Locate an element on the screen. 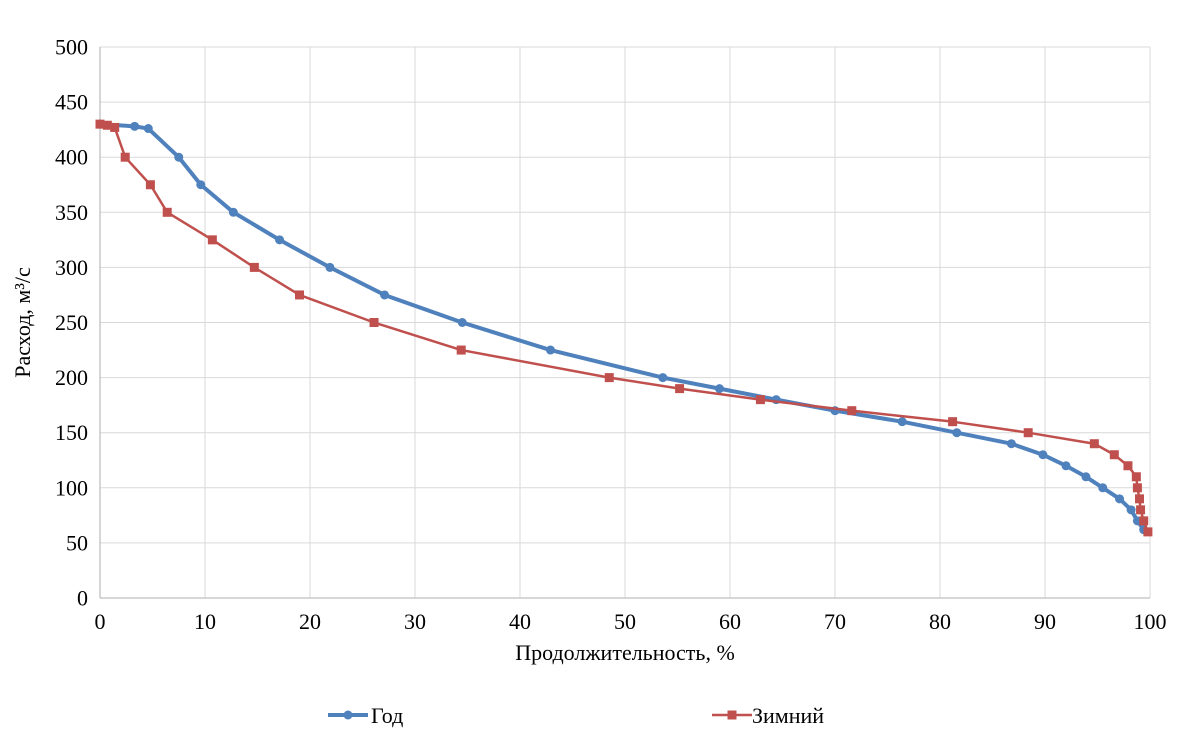 This screenshot has width=1198, height=756. legend-item-winter: Зимний is located at coordinates (768, 715).